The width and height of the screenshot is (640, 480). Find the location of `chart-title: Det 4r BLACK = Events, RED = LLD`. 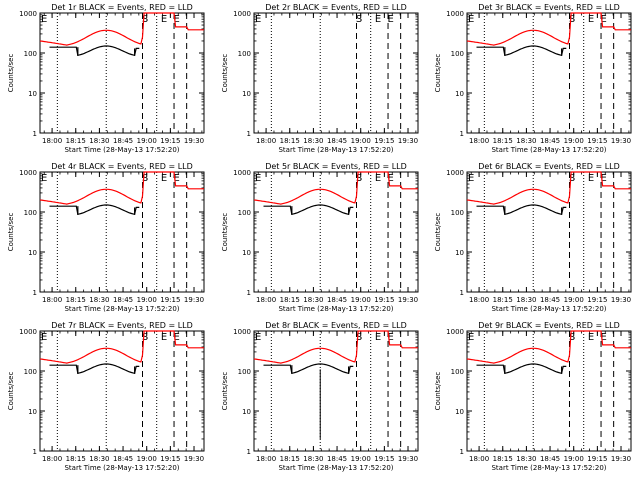

chart-title: Det 4r BLACK = Events, RED = LLD is located at coordinates (122, 166).